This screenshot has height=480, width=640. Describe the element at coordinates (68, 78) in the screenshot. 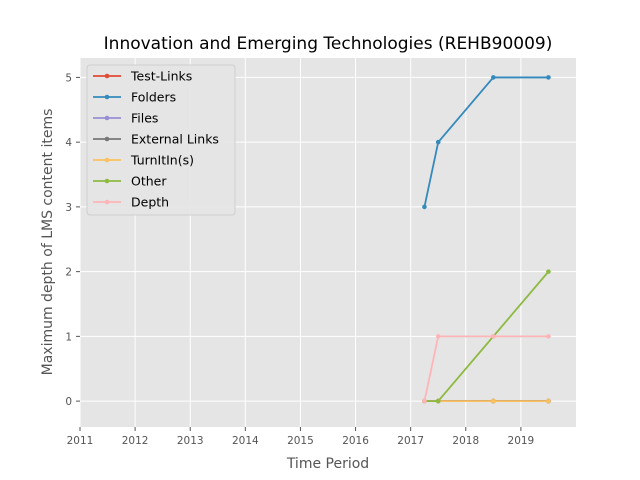

I see `y-tick-label: 5` at that location.